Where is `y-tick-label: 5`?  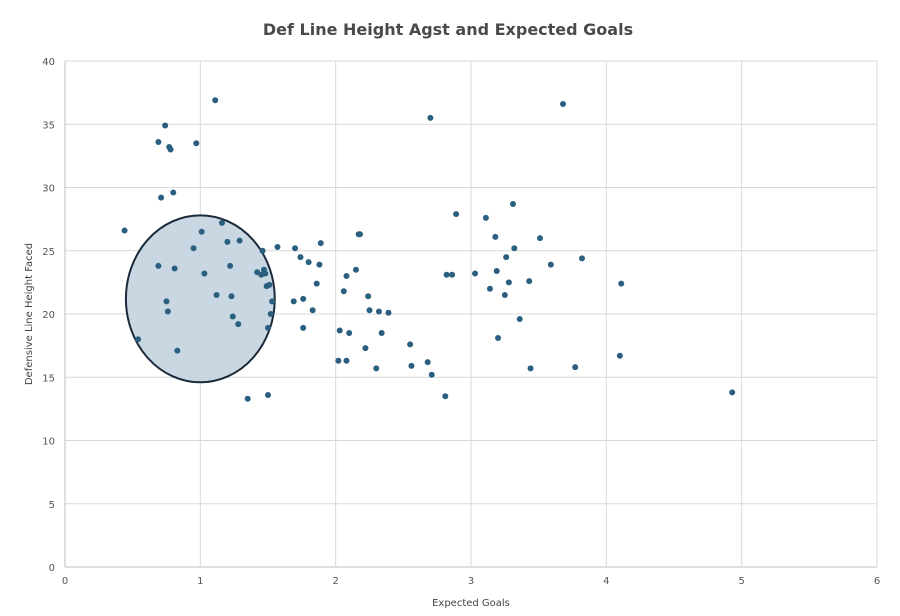 y-tick-label: 5 is located at coordinates (52, 505).